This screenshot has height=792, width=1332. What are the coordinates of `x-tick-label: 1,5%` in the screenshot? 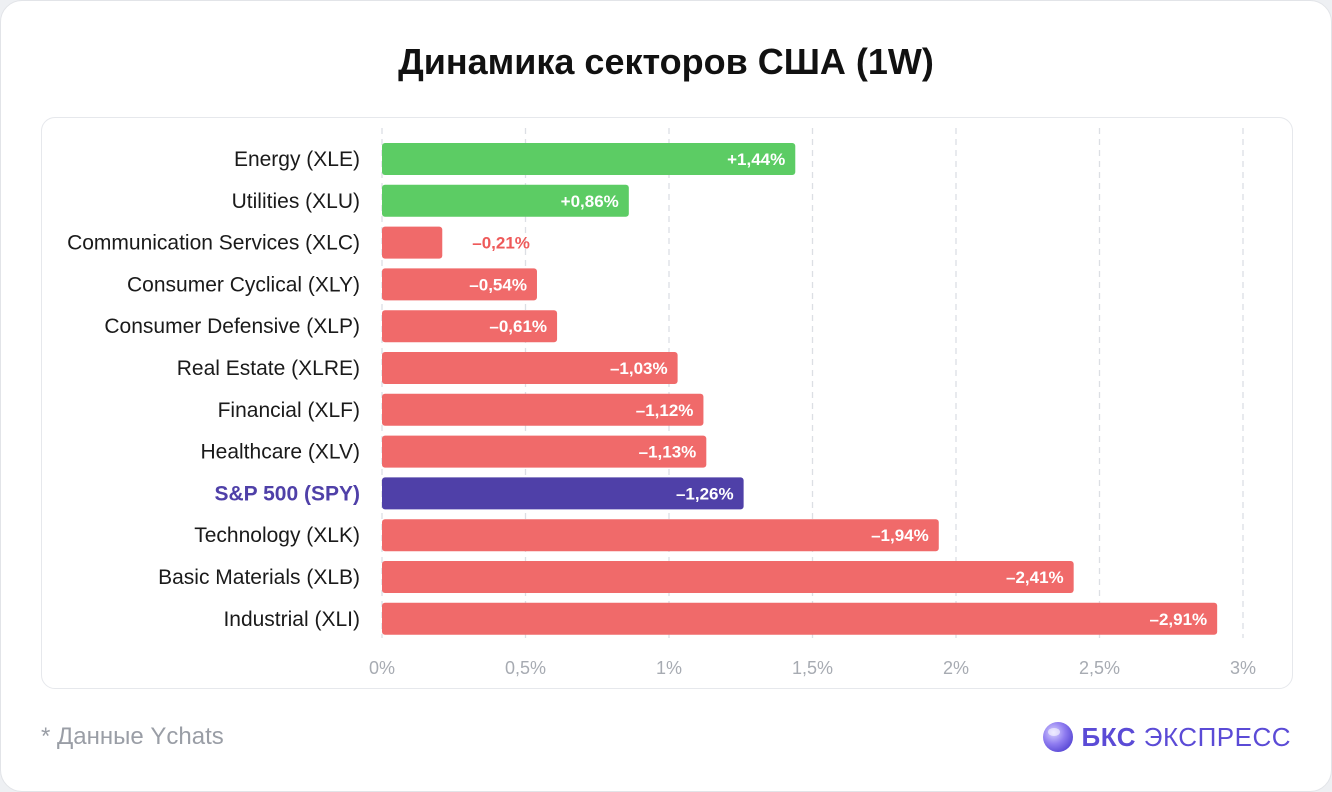 It's located at (812, 668).